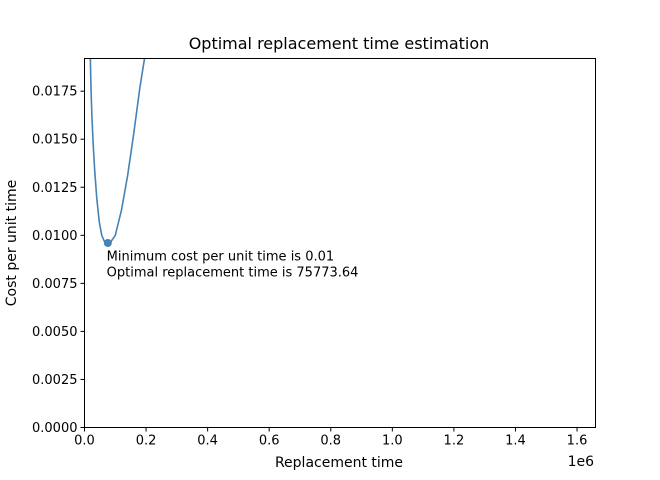 This screenshot has height=480, width=660. What do you see at coordinates (146, 441) in the screenshot?
I see `x-tick-label: 0.2` at bounding box center [146, 441].